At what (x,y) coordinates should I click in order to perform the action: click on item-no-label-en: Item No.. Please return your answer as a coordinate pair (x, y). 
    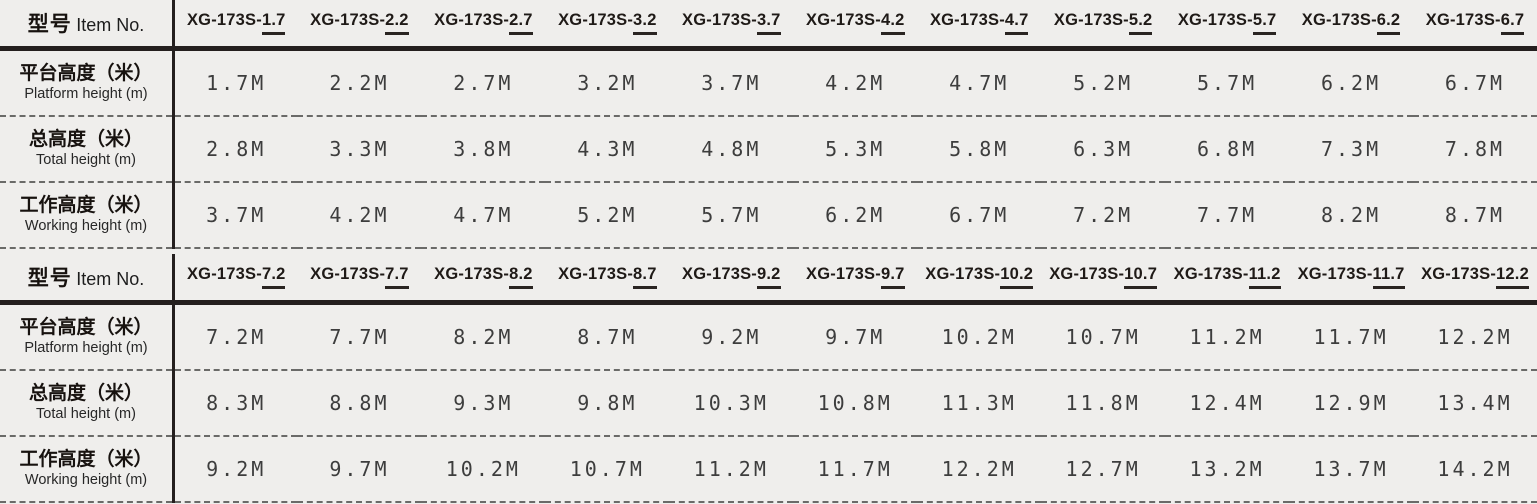
    Looking at the image, I should click on (110, 25).